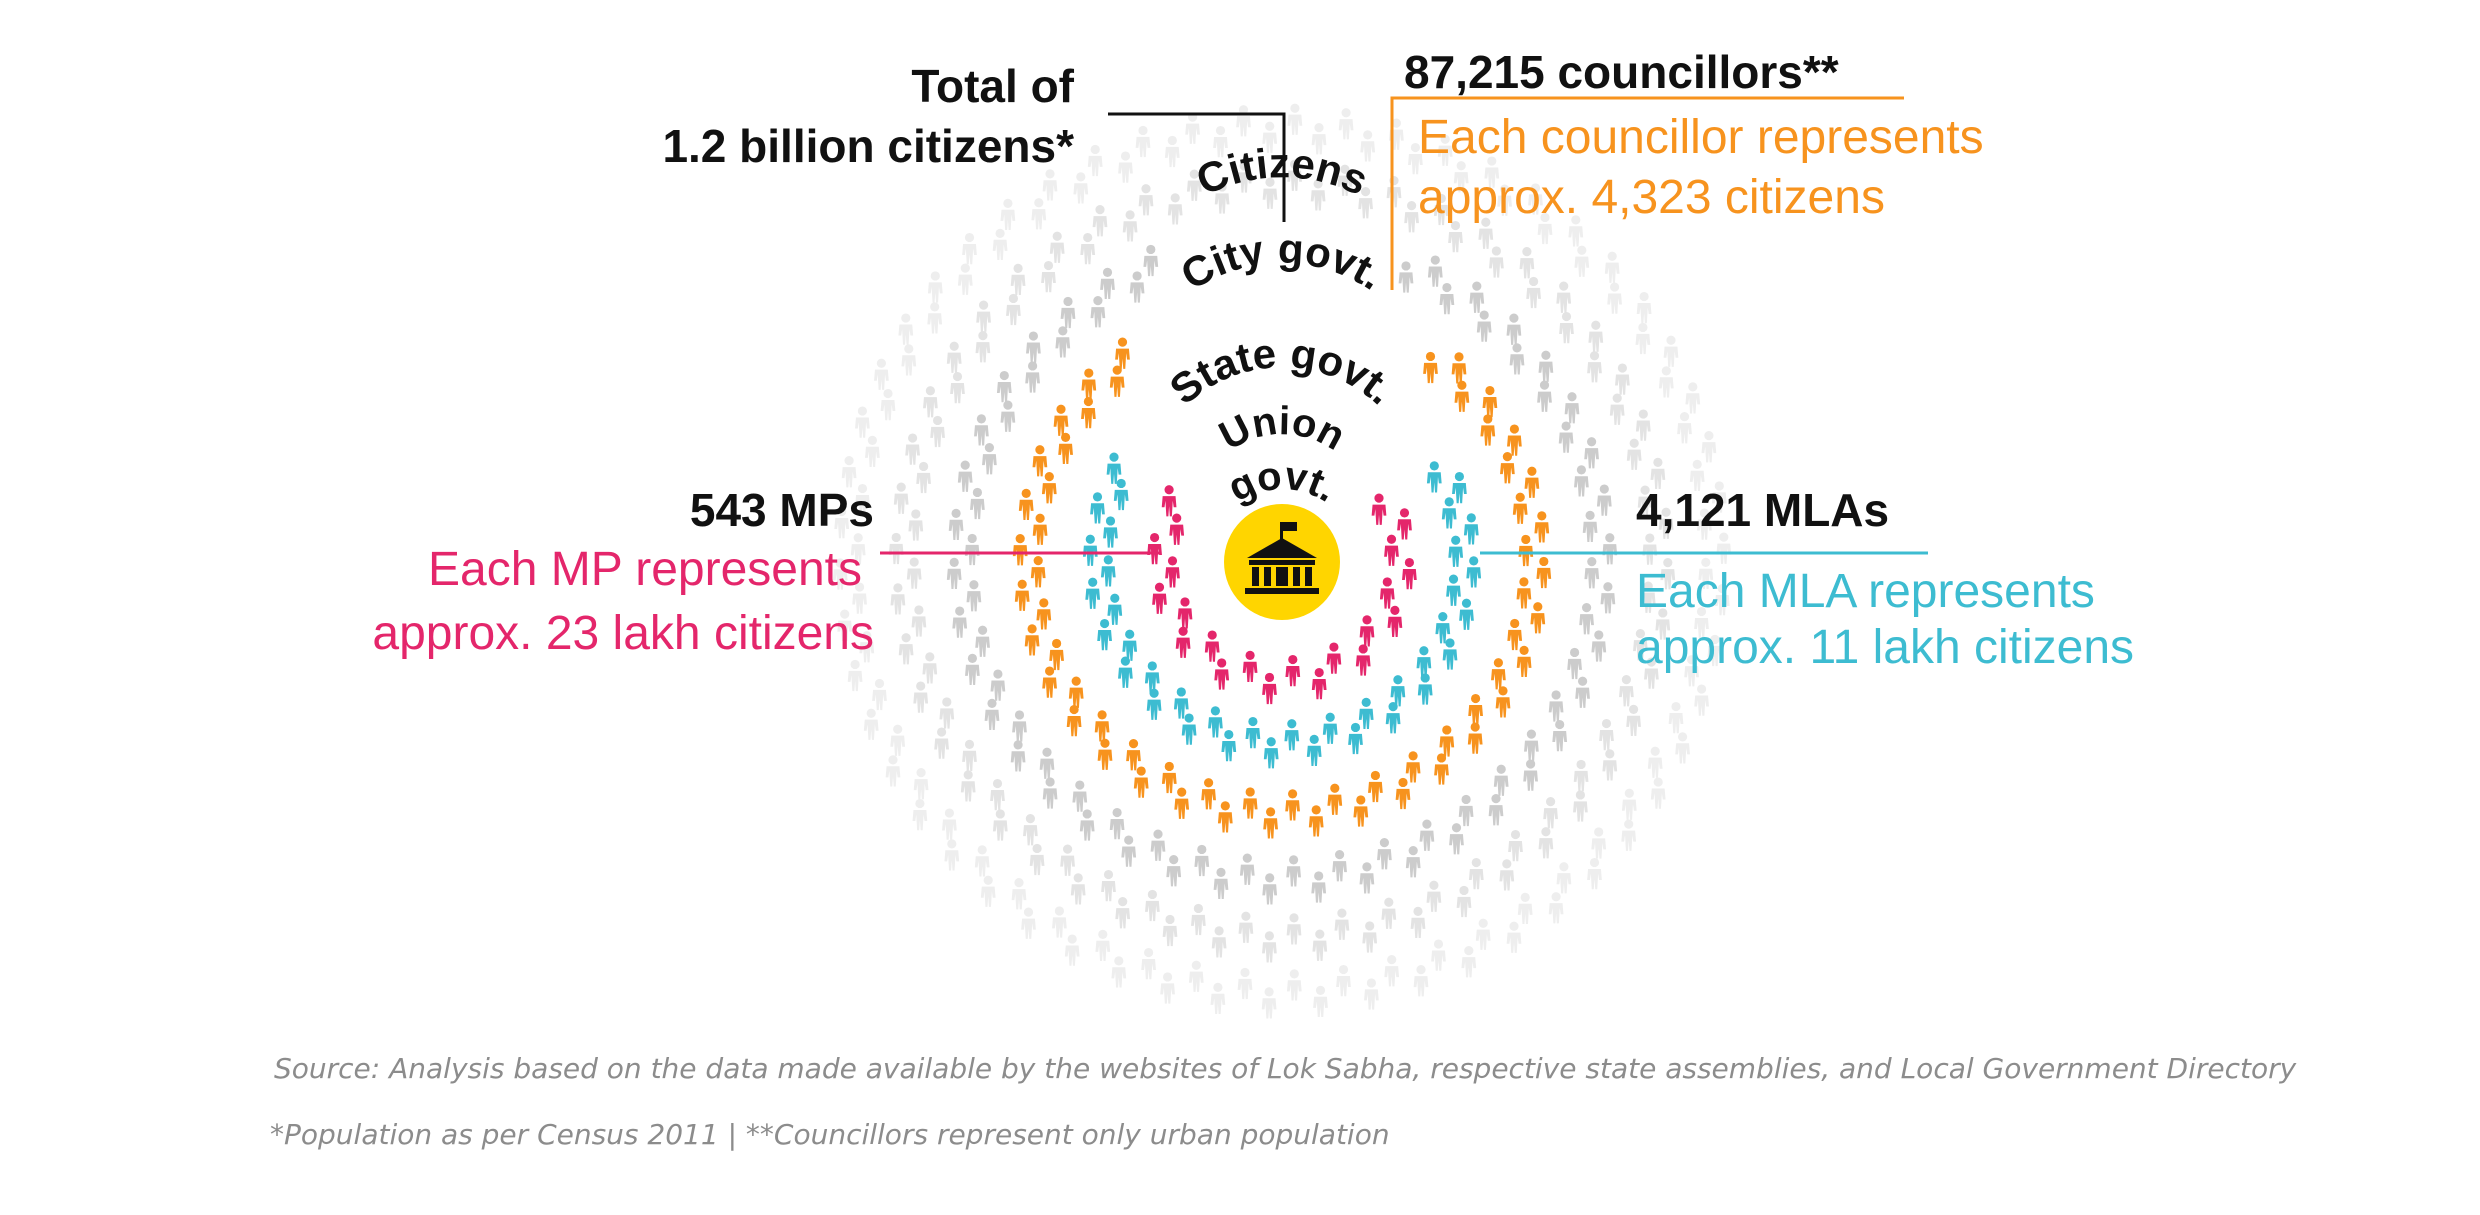 The image size is (2480, 1215). What do you see at coordinates (1647, 193) in the screenshot?
I see `councillors-connector` at bounding box center [1647, 193].